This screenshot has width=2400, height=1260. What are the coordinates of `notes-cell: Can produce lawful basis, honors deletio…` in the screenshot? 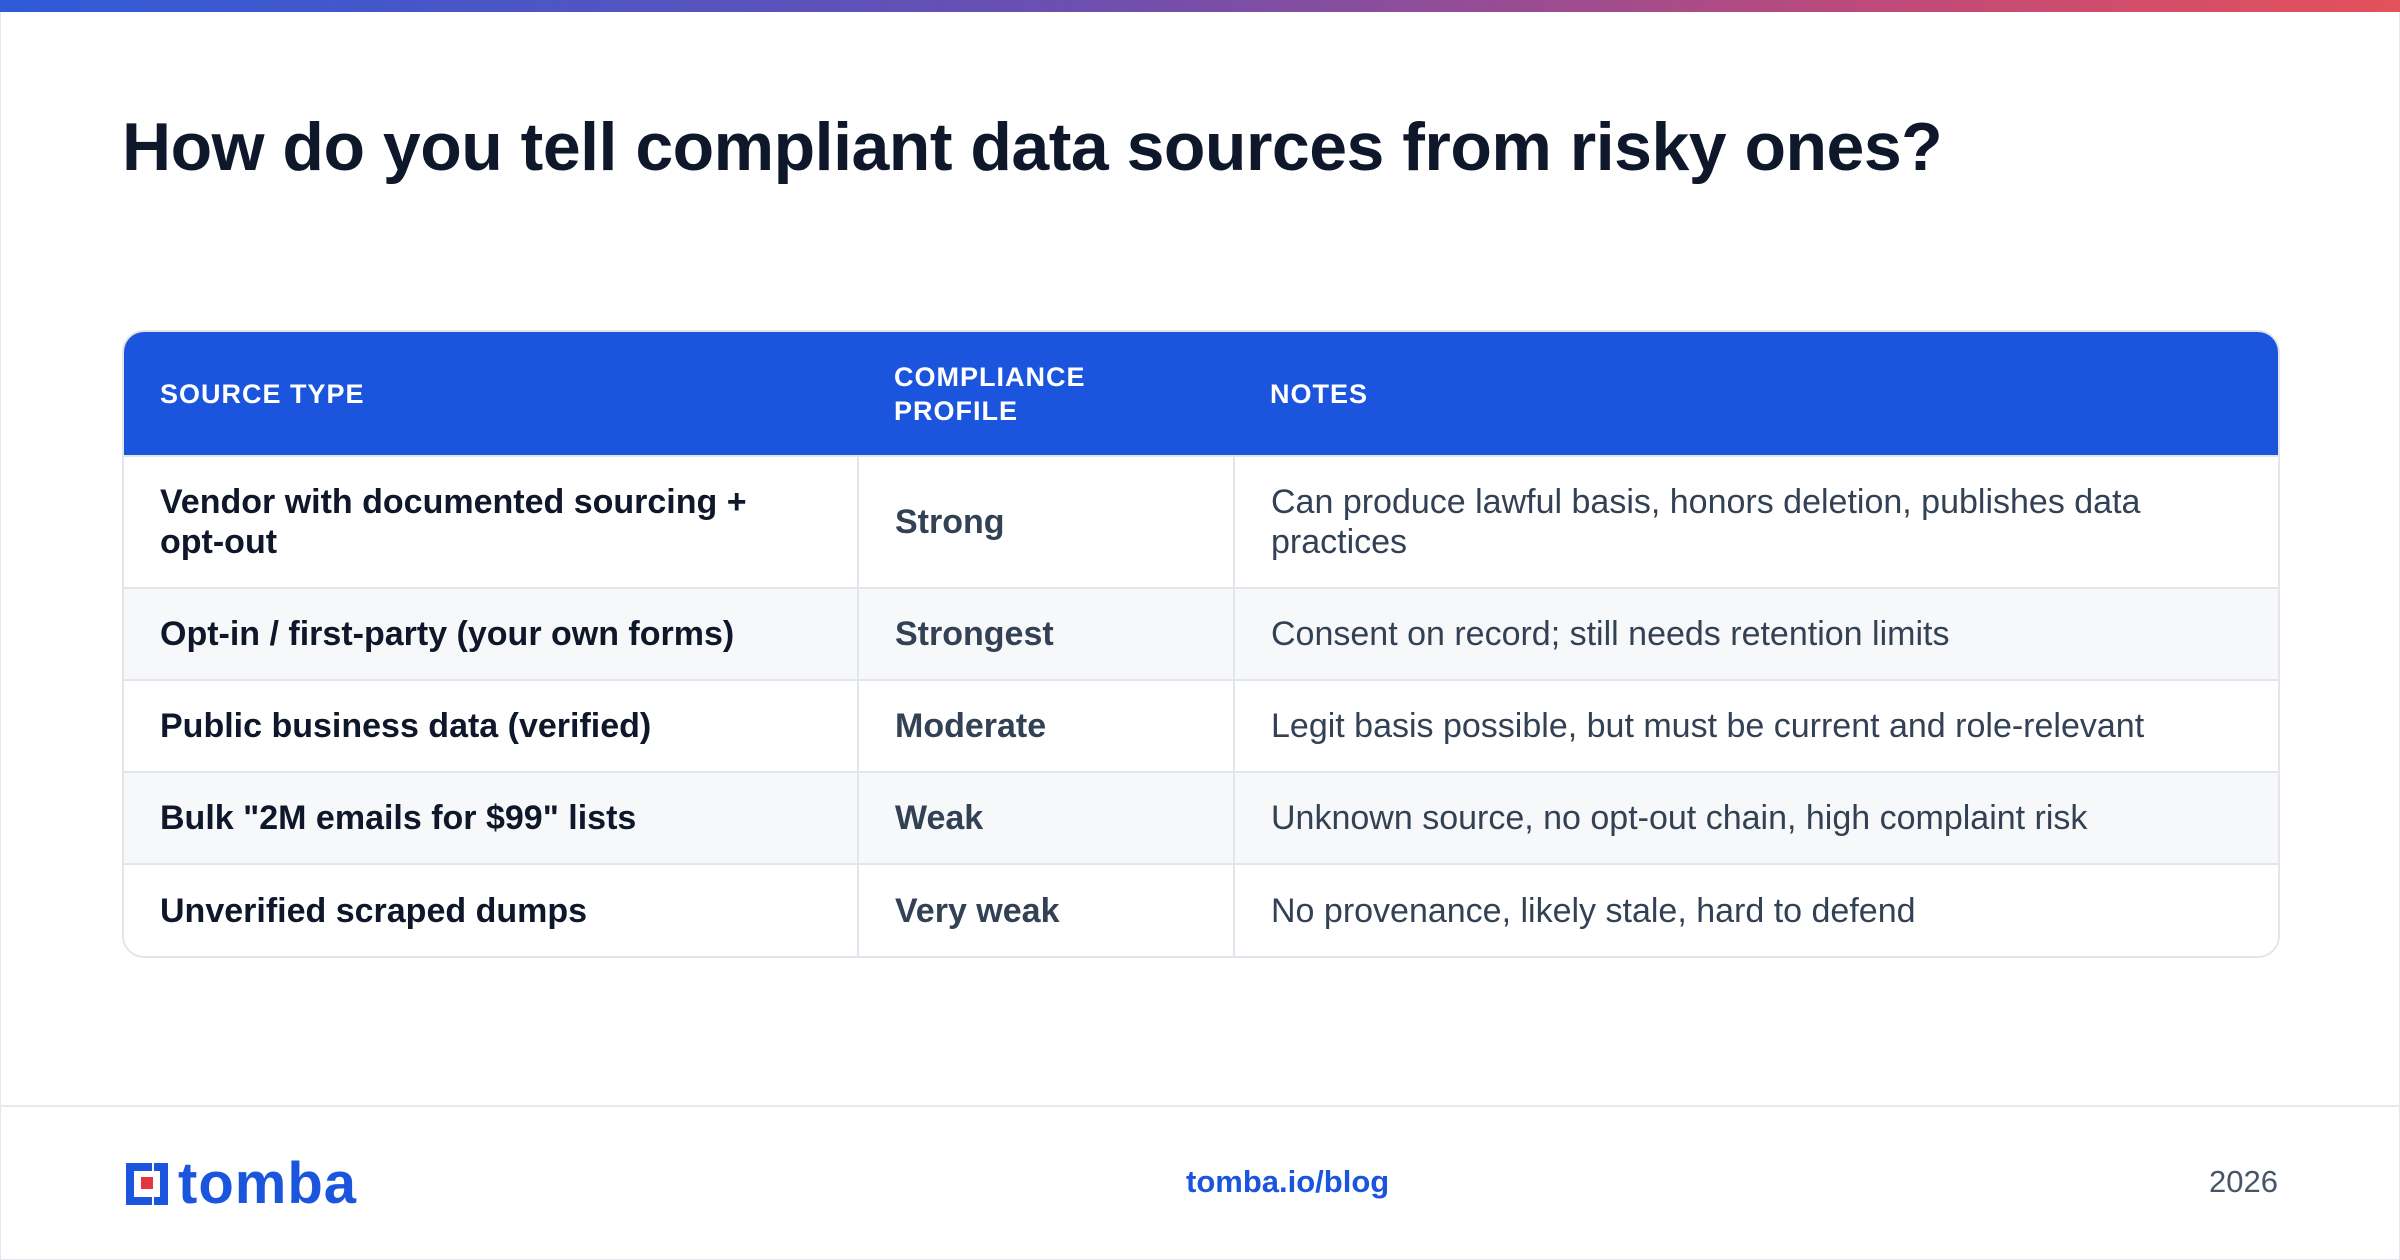 It's located at (1756, 521).